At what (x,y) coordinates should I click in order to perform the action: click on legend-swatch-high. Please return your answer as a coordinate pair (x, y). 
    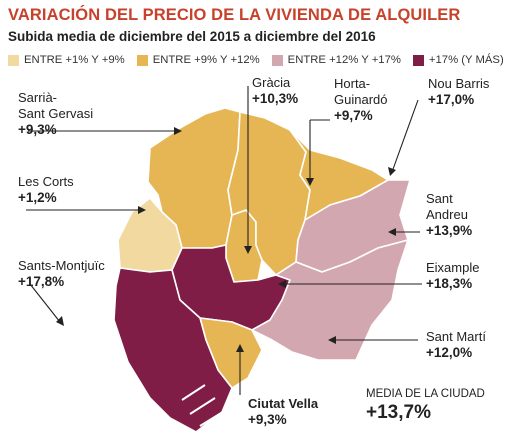
    Looking at the image, I should click on (277, 60).